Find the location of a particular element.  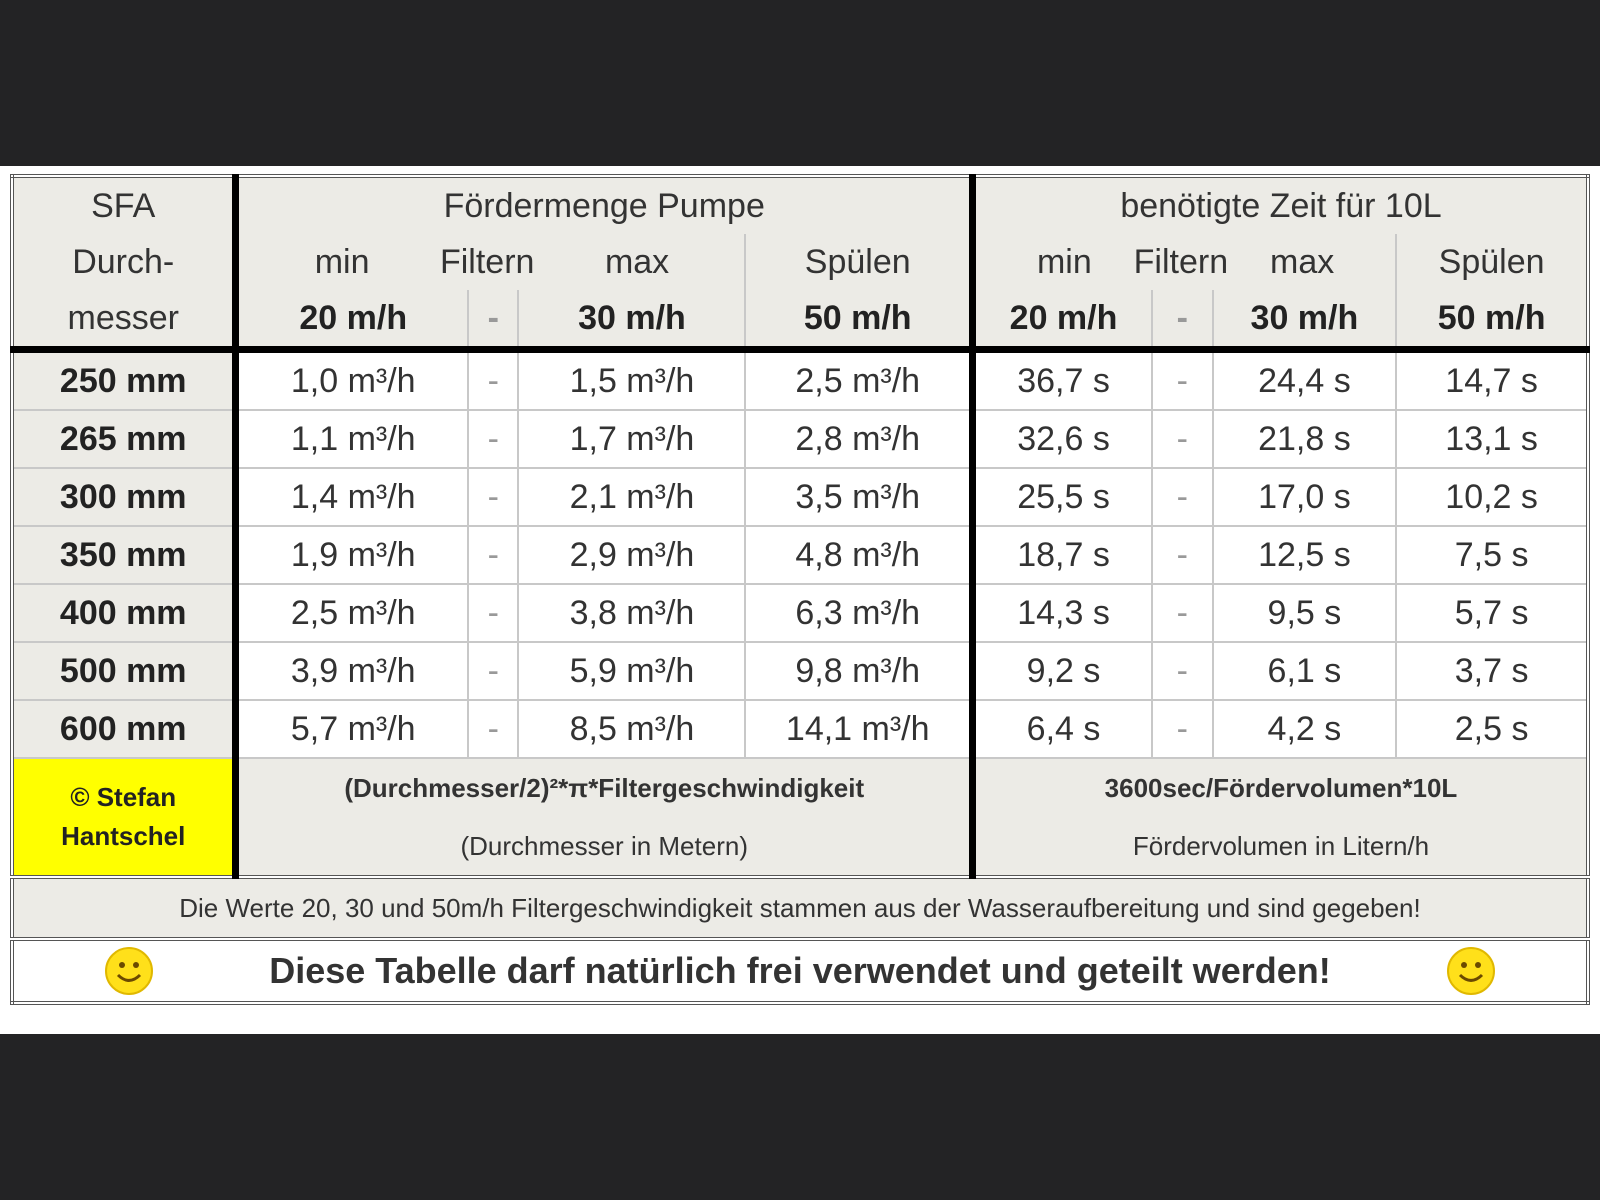

data-cell: 1,1 m³/h is located at coordinates (352, 439).